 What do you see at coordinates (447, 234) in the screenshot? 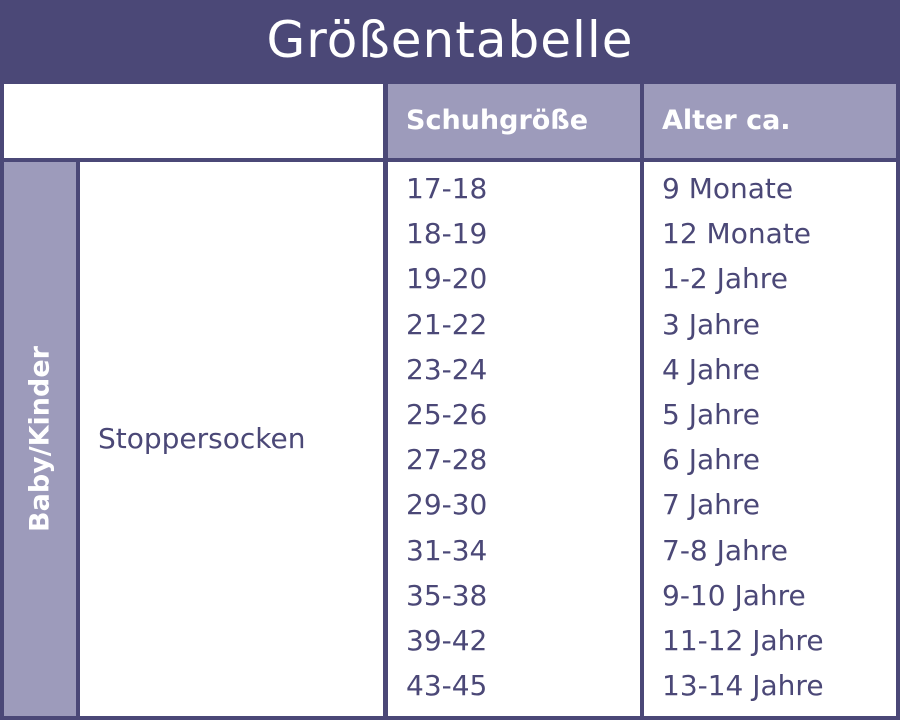
I see `size-cell: 18-19` at bounding box center [447, 234].